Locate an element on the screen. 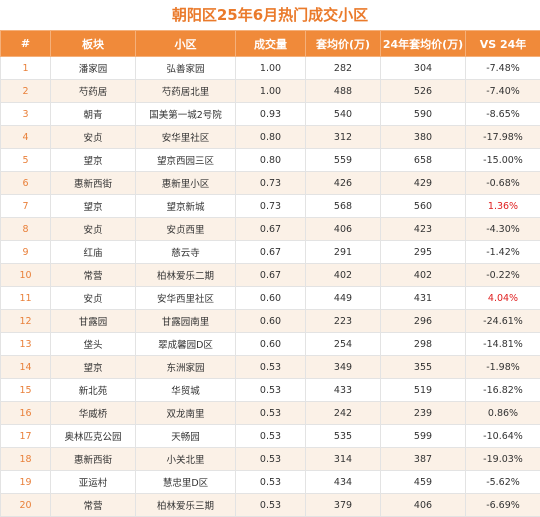  cell-avg-price: 312 is located at coordinates (343, 137).